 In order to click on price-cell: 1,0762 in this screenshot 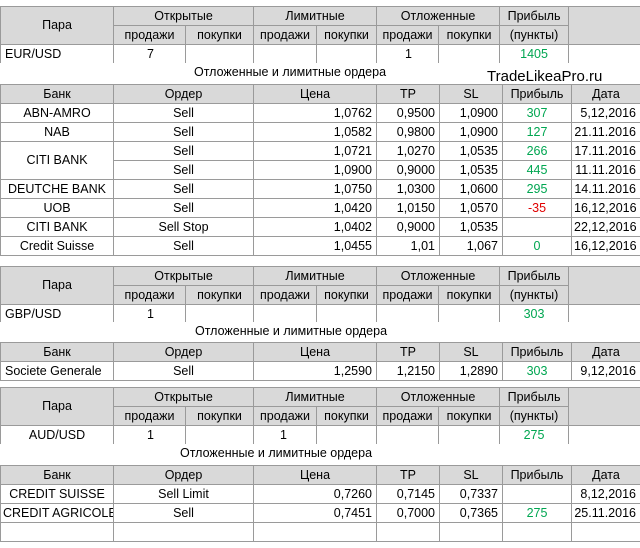, I will do `click(315, 113)`.